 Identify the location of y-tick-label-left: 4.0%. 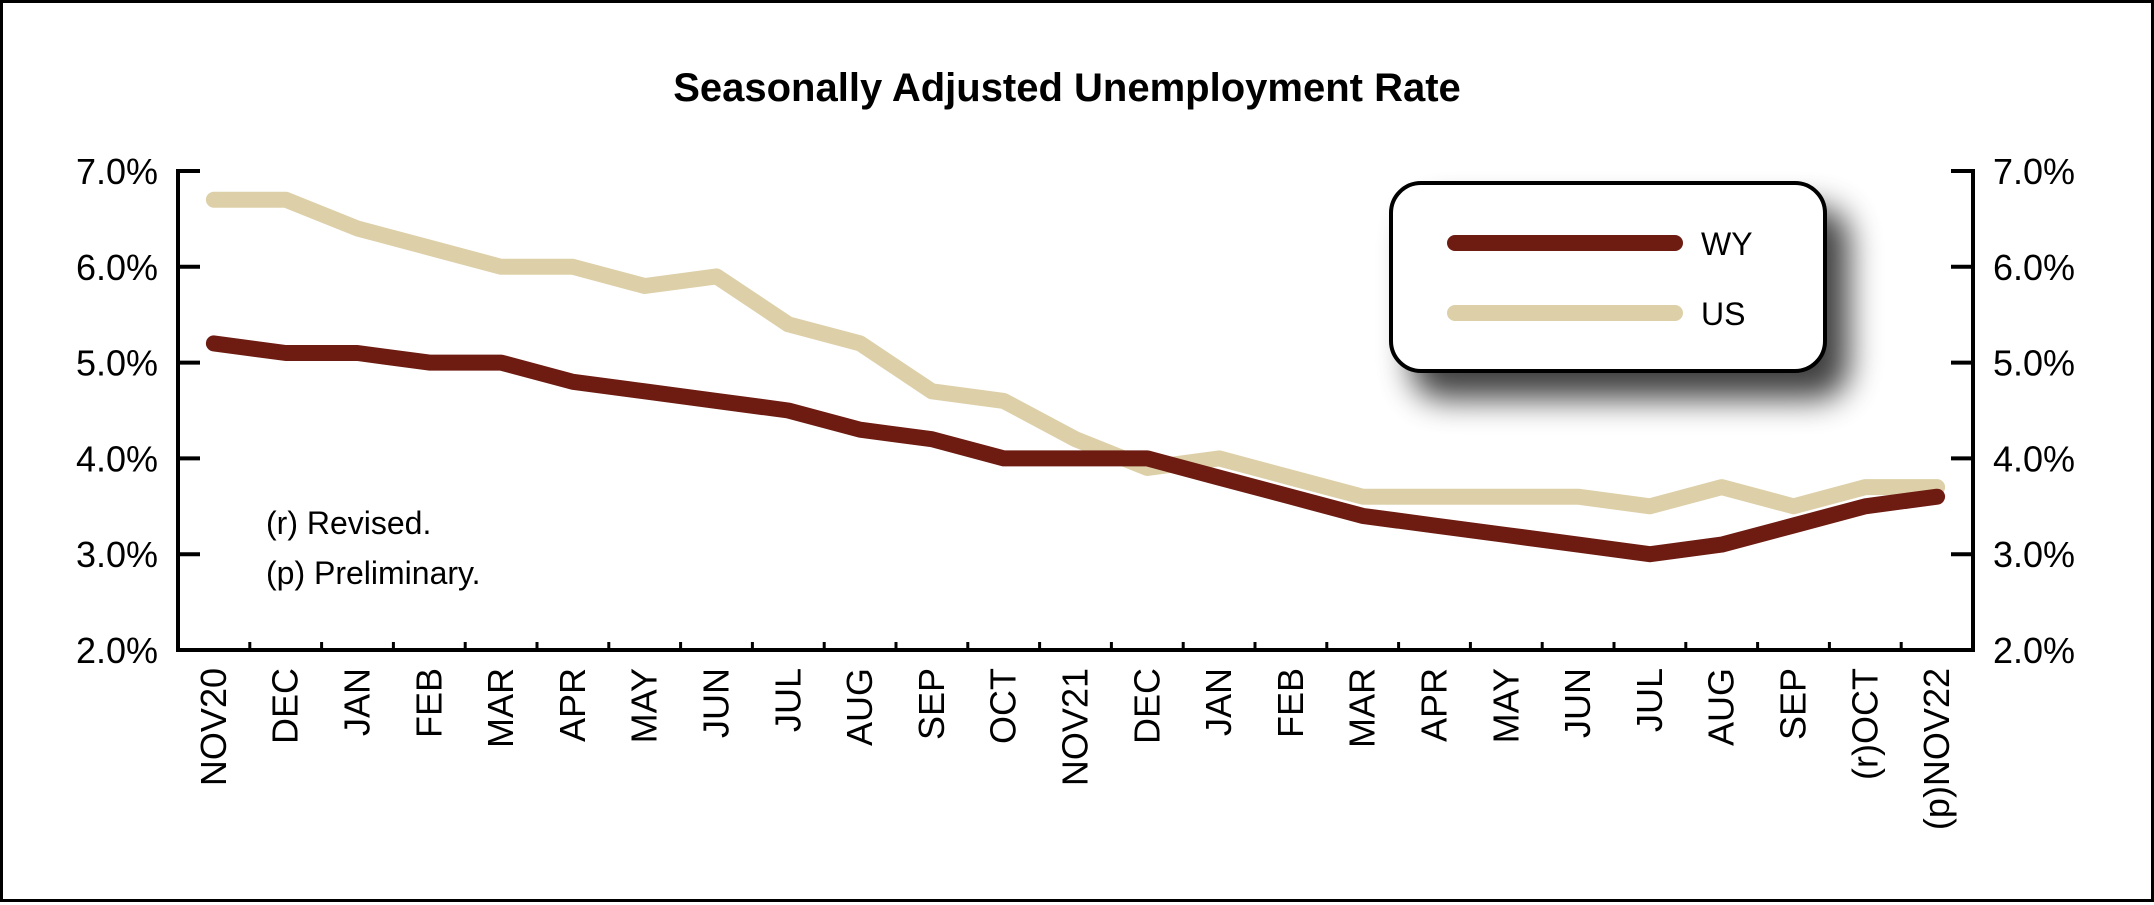
(117, 458).